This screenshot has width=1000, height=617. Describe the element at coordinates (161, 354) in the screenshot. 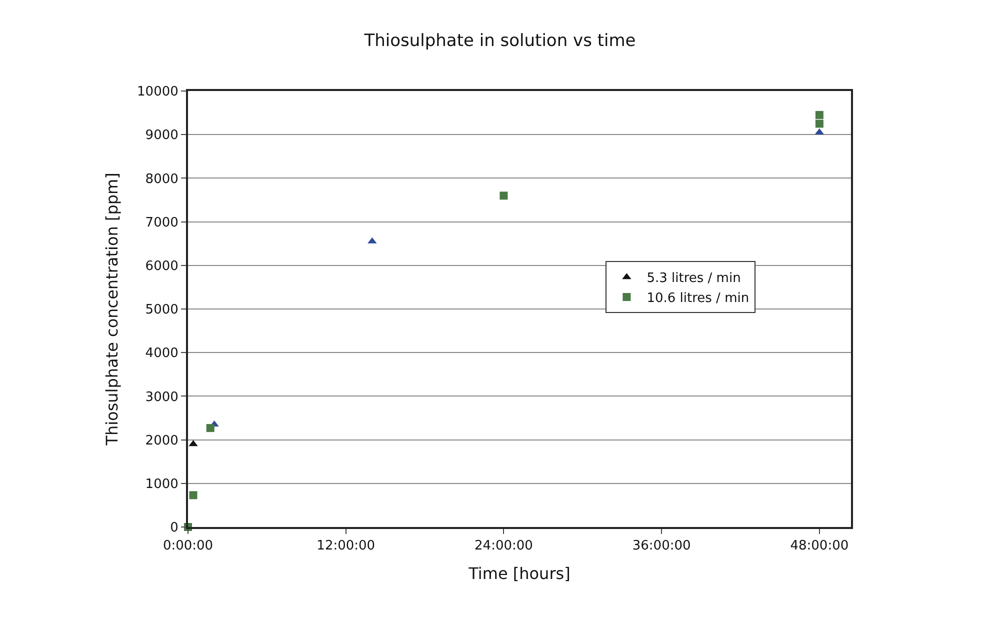

I see `y-tick-label: 4000` at that location.